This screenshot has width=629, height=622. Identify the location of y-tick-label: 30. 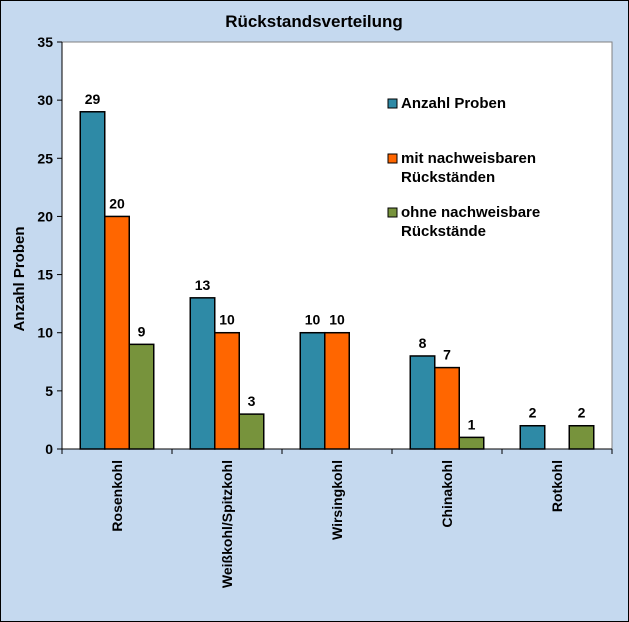
(45, 100).